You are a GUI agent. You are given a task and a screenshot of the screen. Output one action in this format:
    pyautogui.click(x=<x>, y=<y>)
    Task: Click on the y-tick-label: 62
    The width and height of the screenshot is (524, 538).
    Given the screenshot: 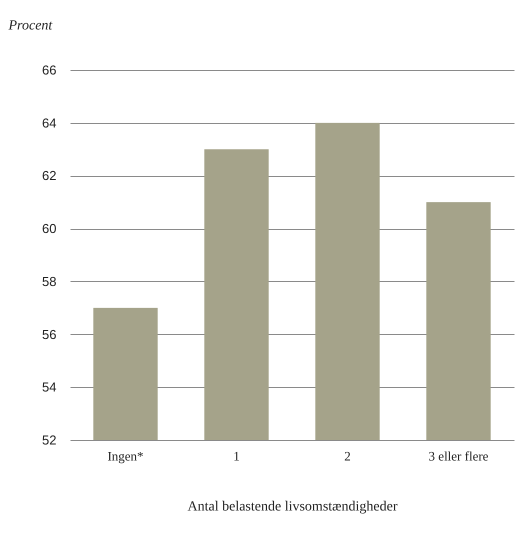 What is the action you would take?
    pyautogui.click(x=49, y=176)
    